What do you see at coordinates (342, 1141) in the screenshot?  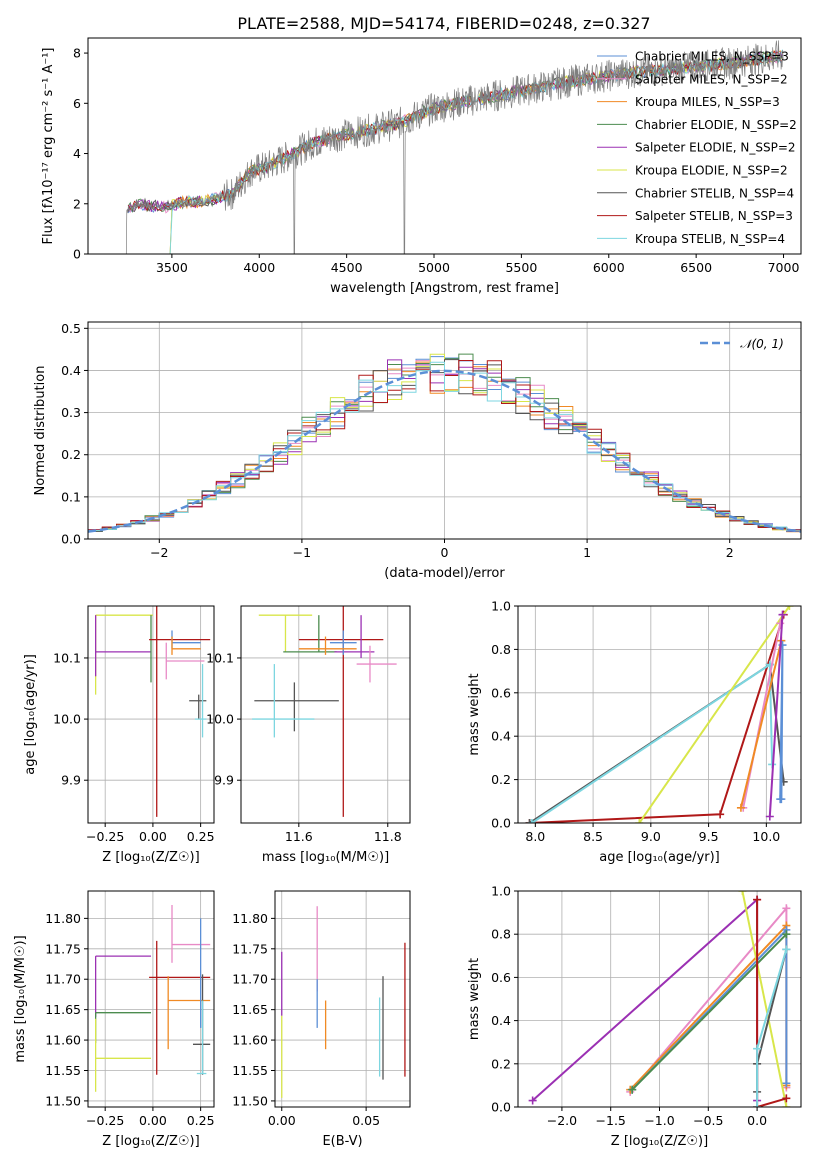 I see `mass_vs_ebv-xlabel: E(B-V)` at bounding box center [342, 1141].